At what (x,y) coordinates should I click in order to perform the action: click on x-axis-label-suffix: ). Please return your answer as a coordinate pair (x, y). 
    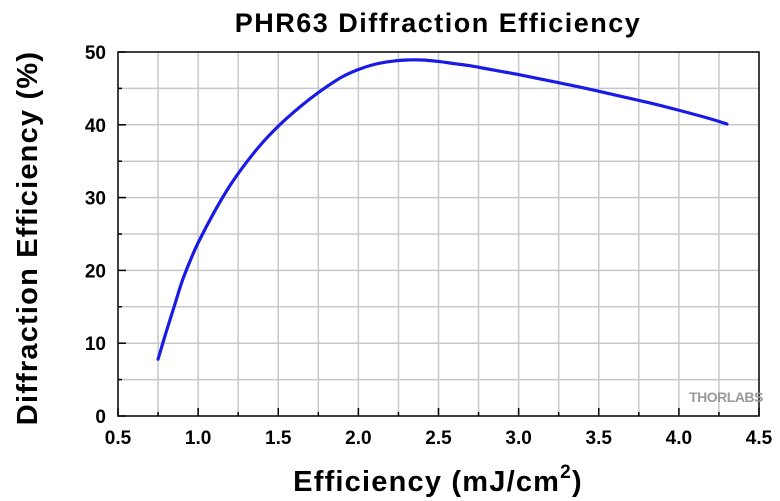
    Looking at the image, I should click on (577, 482).